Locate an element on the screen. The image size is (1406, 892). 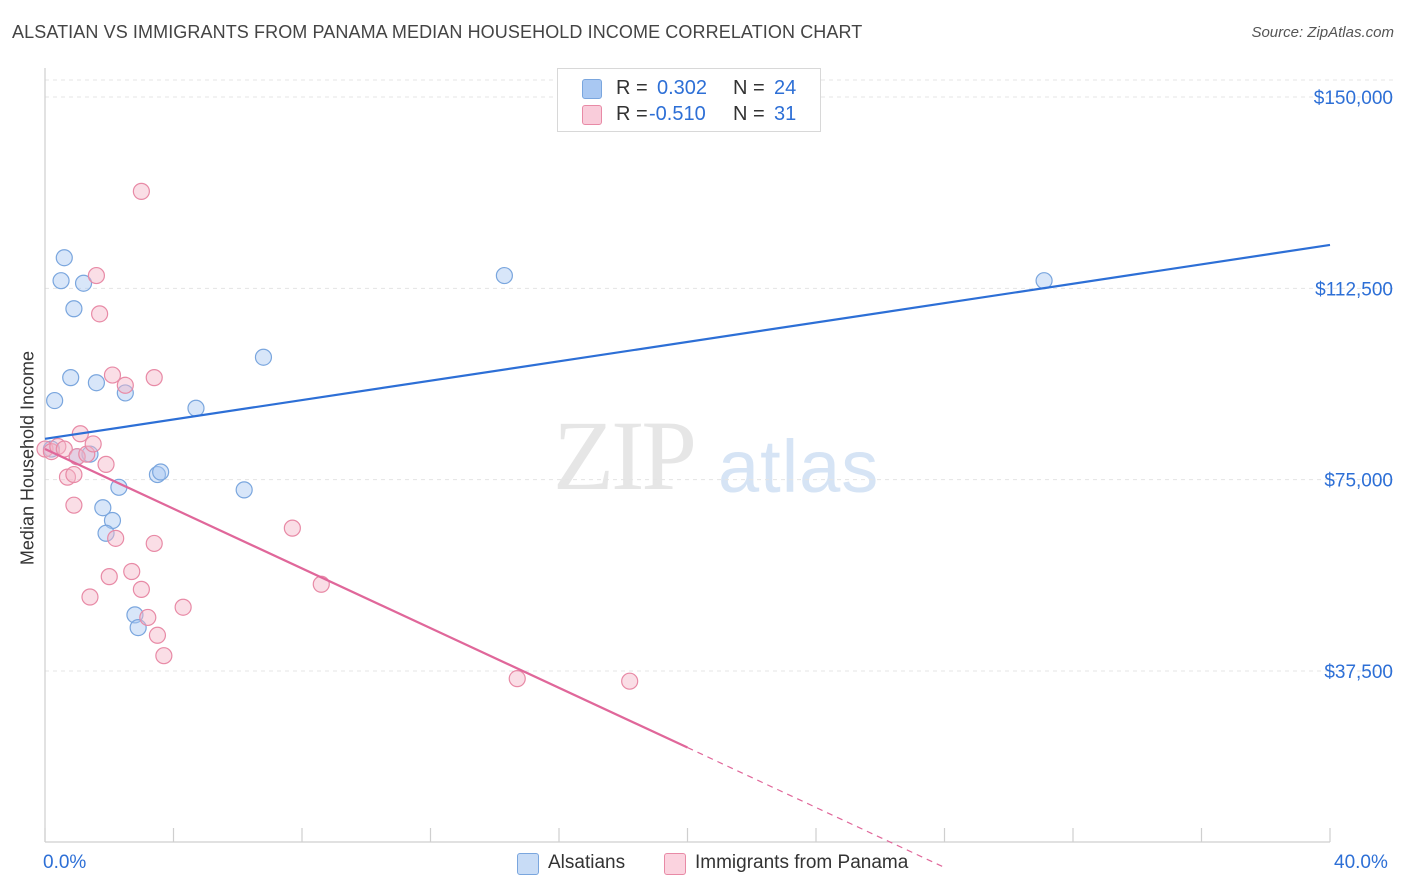
y-tick-label: $150,000 is located at coordinates (1353, 98).